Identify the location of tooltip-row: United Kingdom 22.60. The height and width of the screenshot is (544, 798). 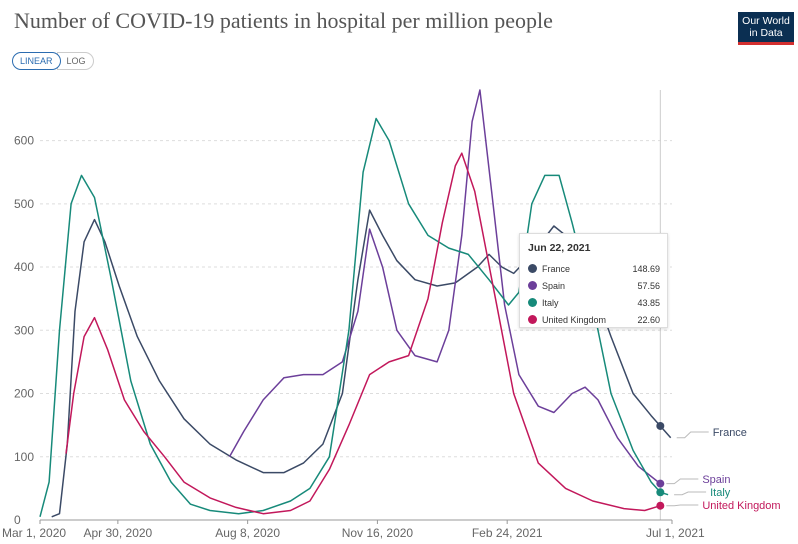
(594, 319).